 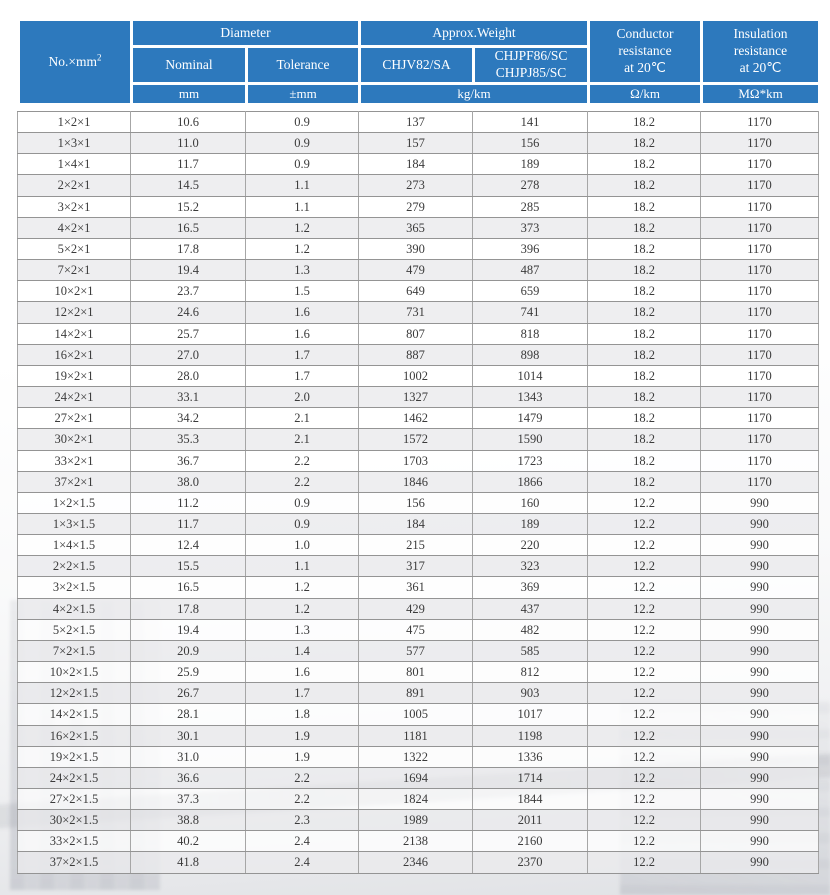 What do you see at coordinates (530, 714) in the screenshot?
I see `cell-weight-chjpf86: 1017` at bounding box center [530, 714].